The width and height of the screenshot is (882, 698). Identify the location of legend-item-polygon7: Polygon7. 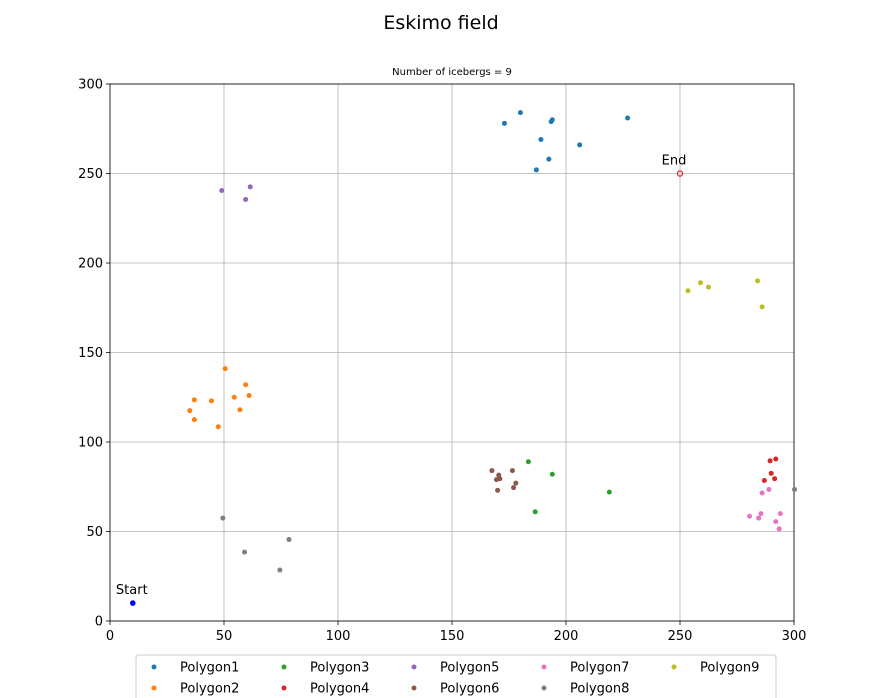
(585, 668).